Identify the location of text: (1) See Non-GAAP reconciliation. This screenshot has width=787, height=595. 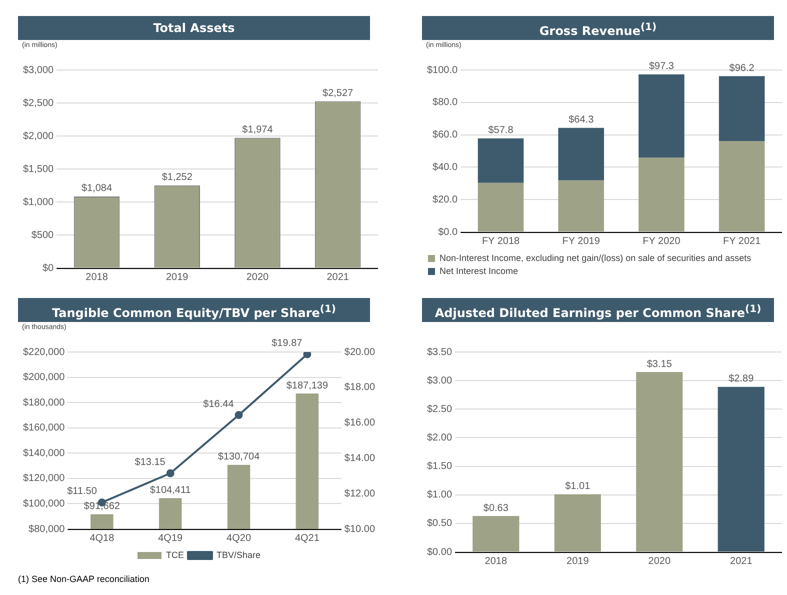
(83, 579).